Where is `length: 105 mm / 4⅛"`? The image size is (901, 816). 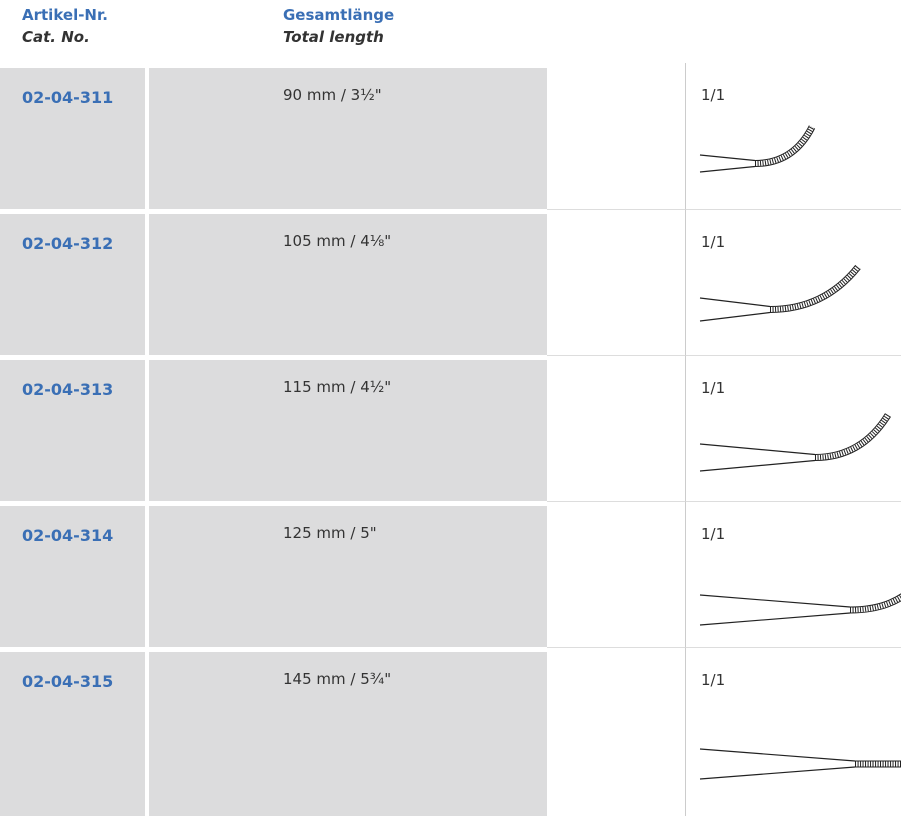 length: 105 mm / 4⅛" is located at coordinates (348, 284).